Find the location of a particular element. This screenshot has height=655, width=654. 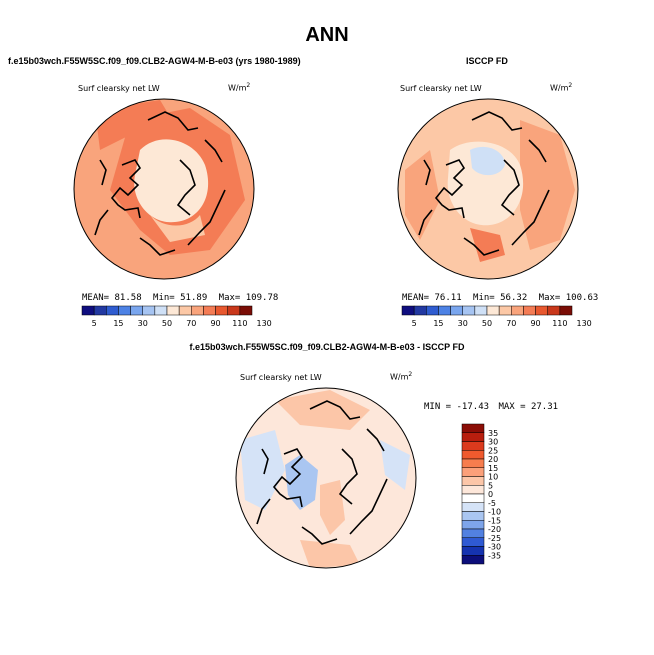

obs-map-units: W/m2 is located at coordinates (561, 87).